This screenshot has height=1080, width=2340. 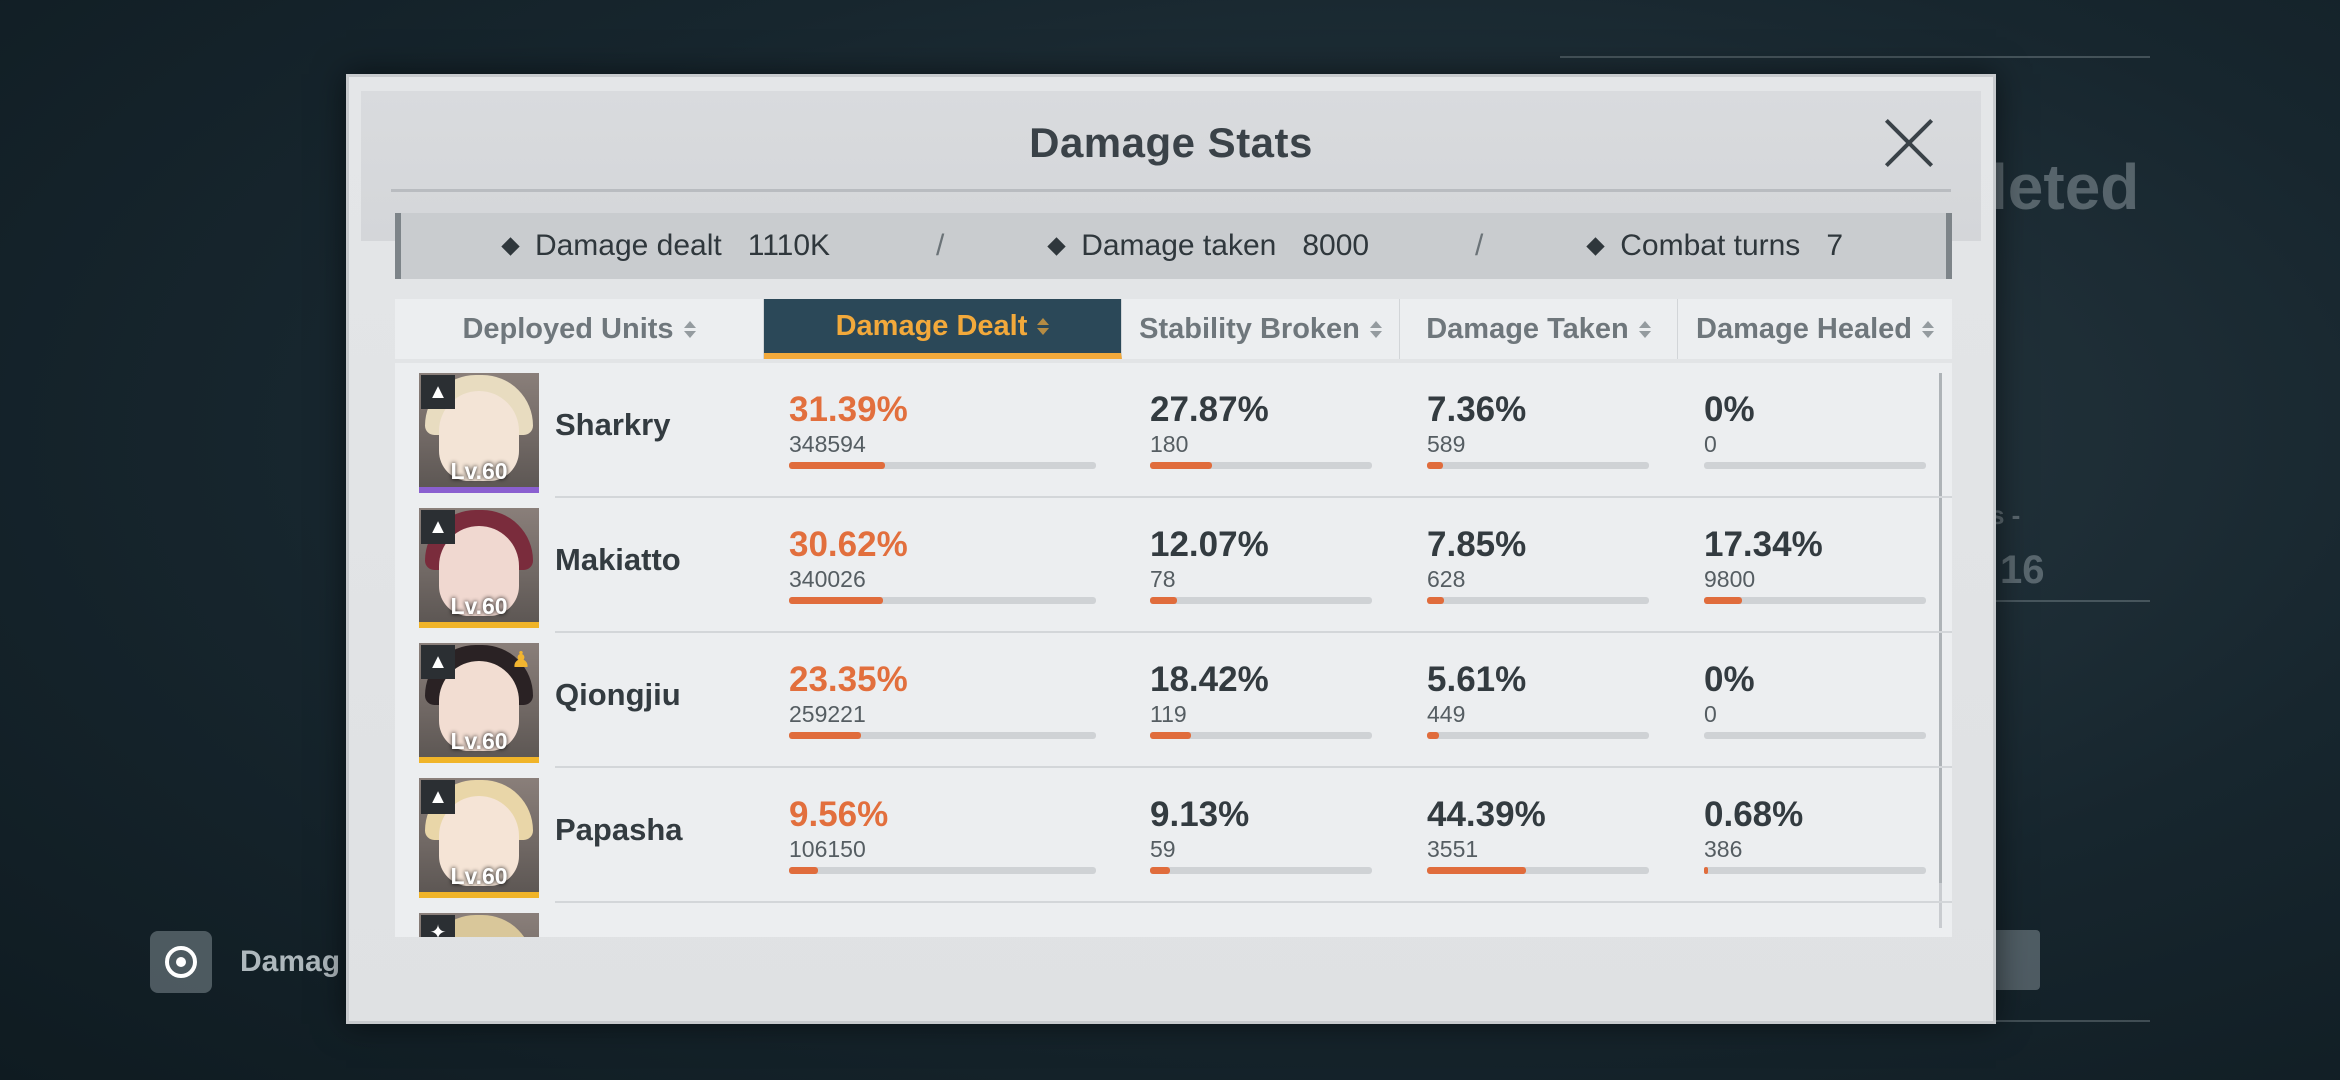 I want to click on dialog-title: Damage Stats, so click(x=1171, y=142).